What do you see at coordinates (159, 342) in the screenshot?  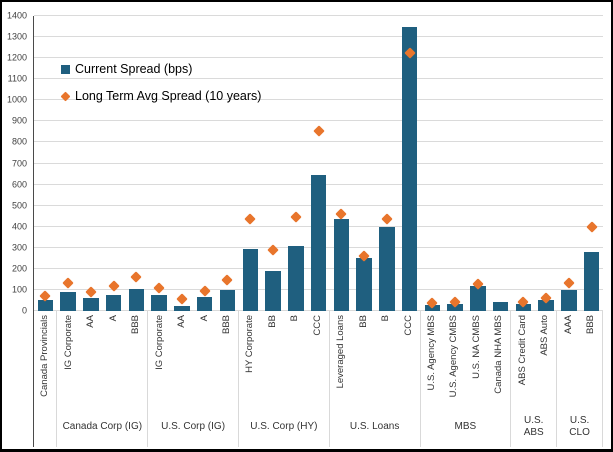 I see `category-label: IG Corporate` at bounding box center [159, 342].